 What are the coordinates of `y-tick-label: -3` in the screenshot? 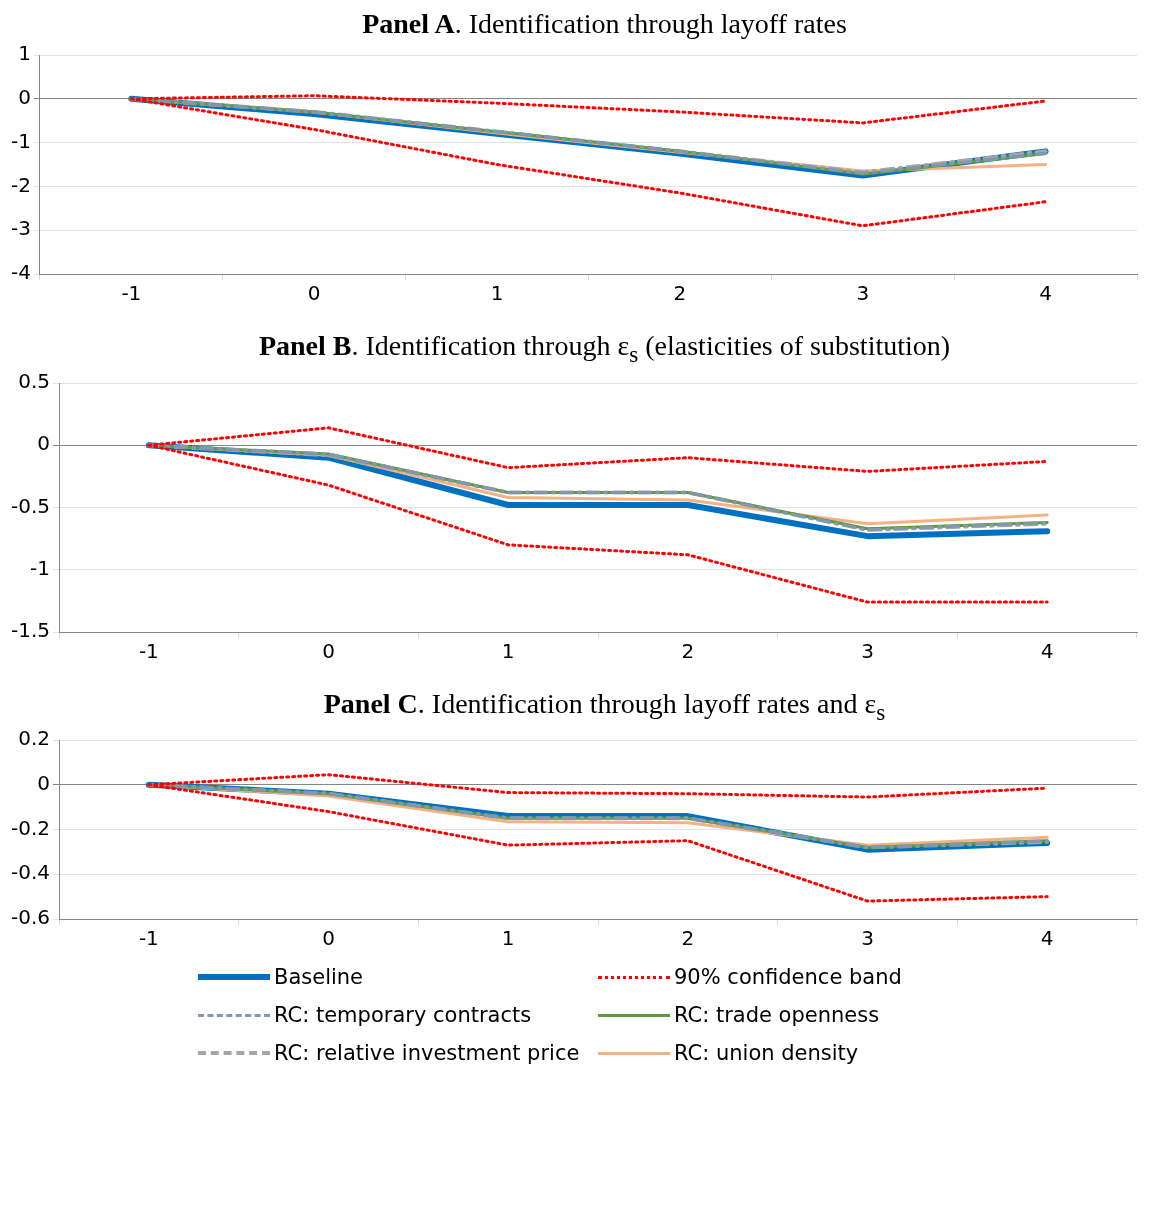 It's located at (20, 228).